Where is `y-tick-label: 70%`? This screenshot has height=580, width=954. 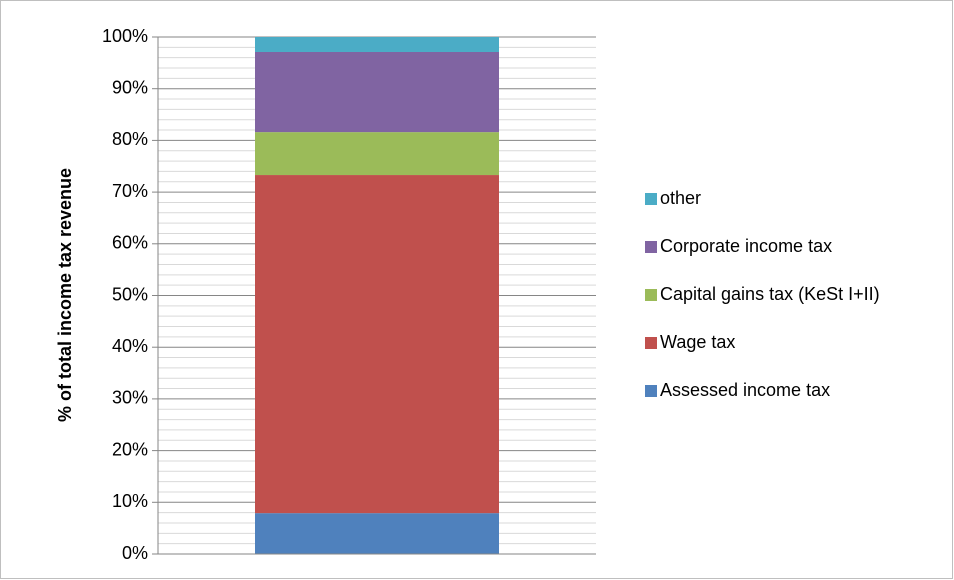
y-tick-label: 70% is located at coordinates (130, 191).